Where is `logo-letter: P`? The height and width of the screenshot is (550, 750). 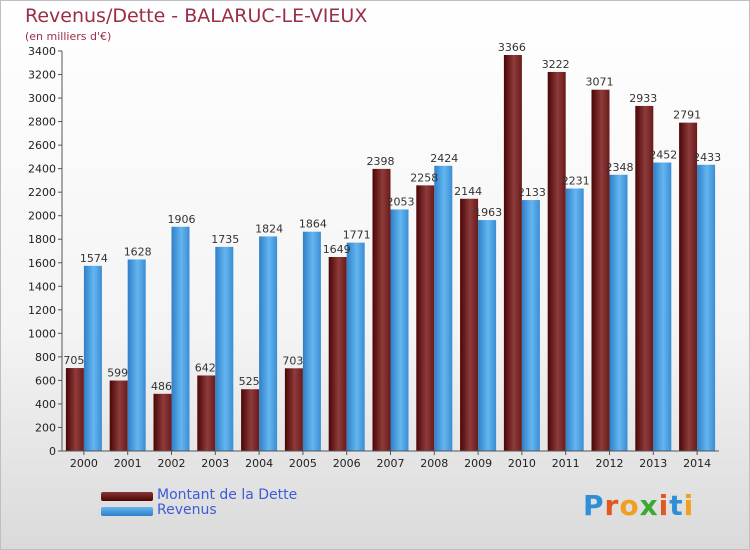
logo-letter: P is located at coordinates (594, 505).